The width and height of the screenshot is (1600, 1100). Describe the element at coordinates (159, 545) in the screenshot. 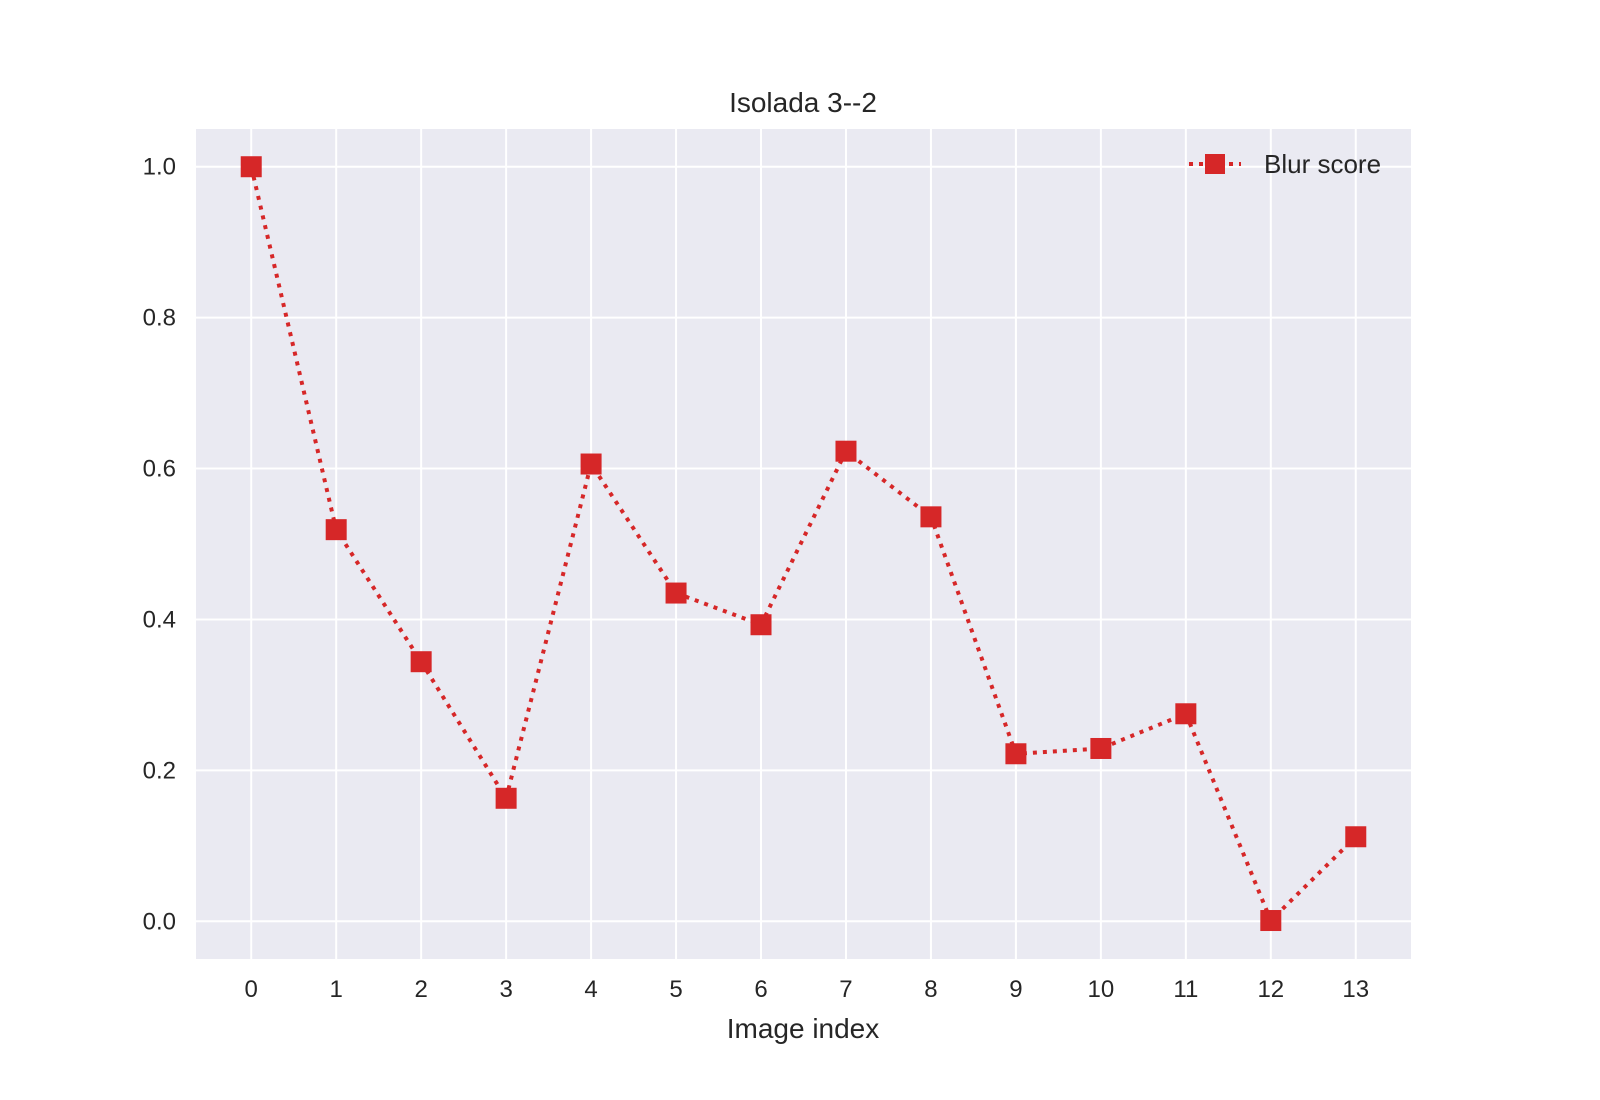

I see `y-tick-labels: 0.0 0.2 0.4 0.6 0.8 1.0` at that location.